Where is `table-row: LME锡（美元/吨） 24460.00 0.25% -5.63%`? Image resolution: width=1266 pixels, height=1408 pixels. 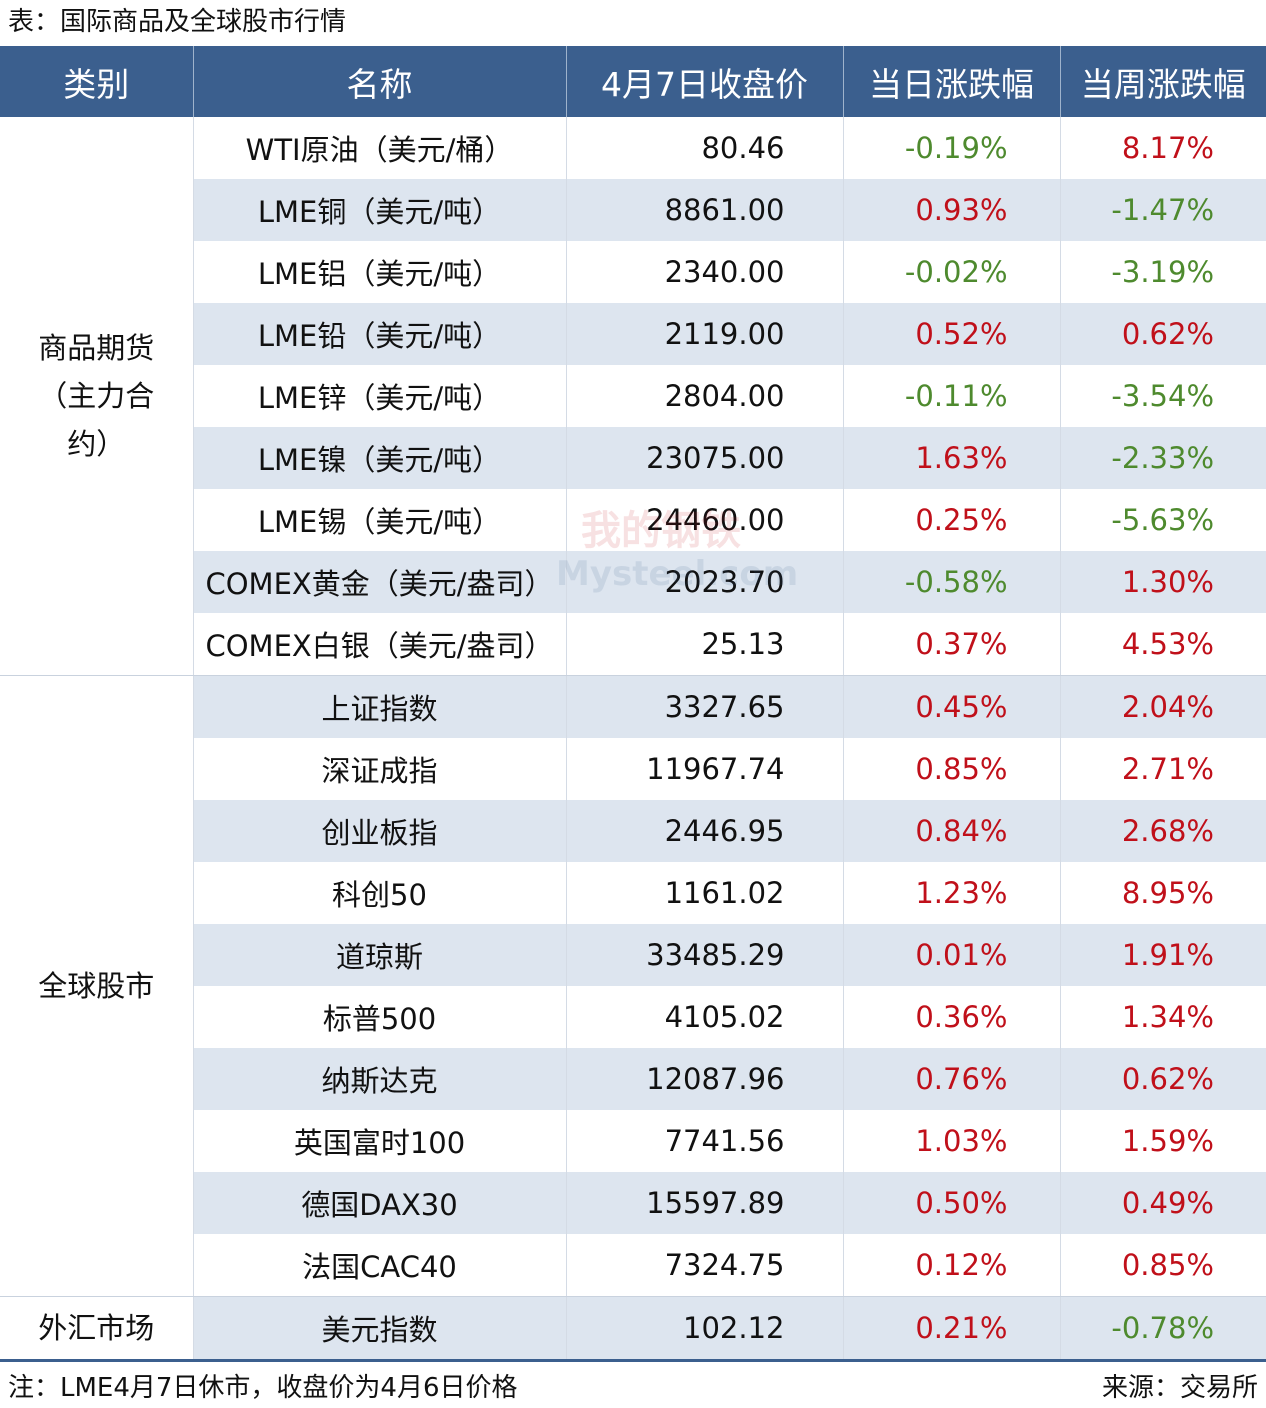 table-row: LME锡（美元/吨） 24460.00 0.25% -5.63% is located at coordinates (633, 520).